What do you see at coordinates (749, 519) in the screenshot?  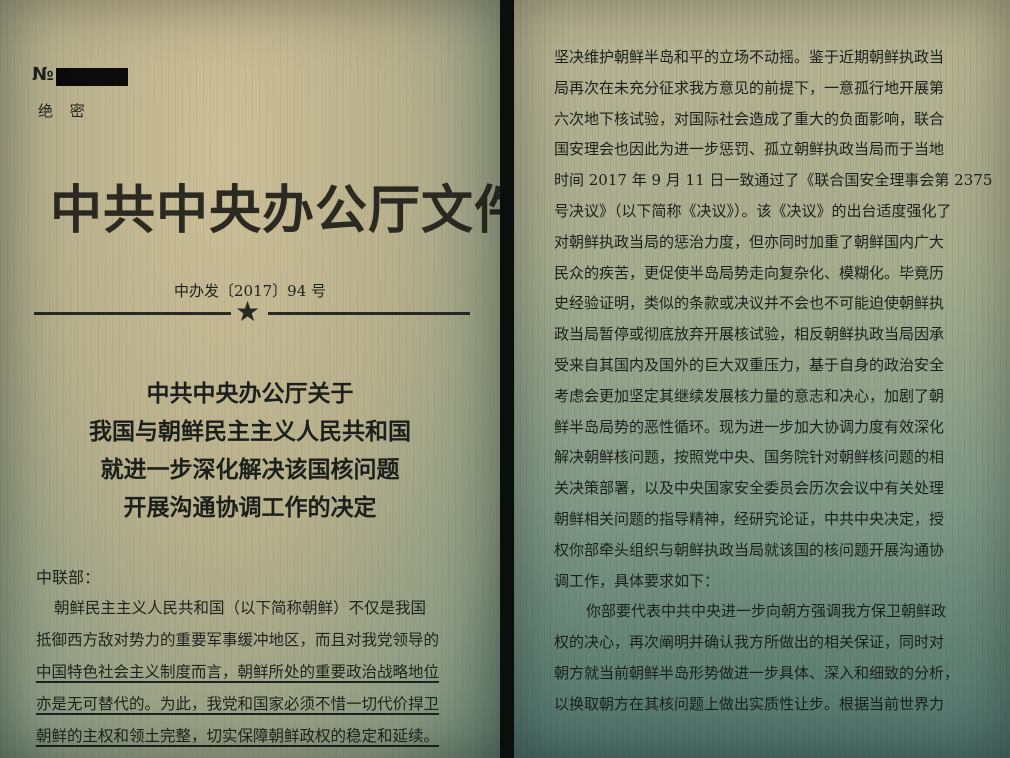 I see `body-text-line: 朝鲜相关问题的指导精神，经研究论证，中共中央决定，授` at bounding box center [749, 519].